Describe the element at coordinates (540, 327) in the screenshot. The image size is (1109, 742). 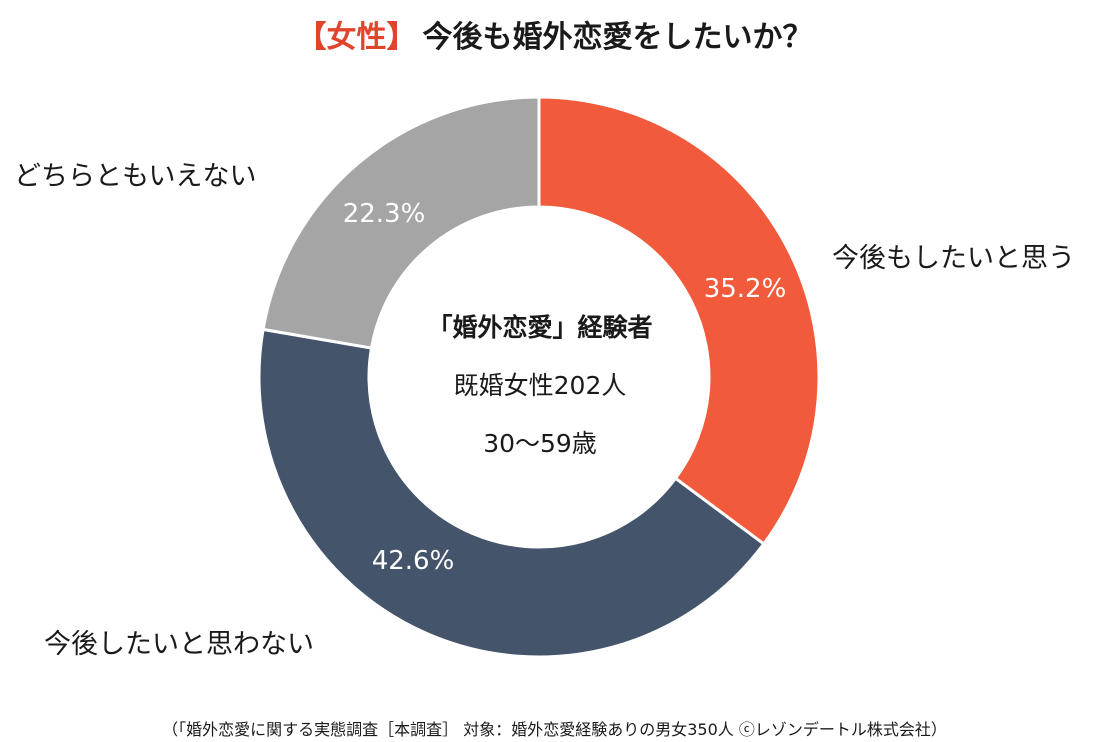
I see `center-label-group: 「婚外恋愛」経験者` at that location.